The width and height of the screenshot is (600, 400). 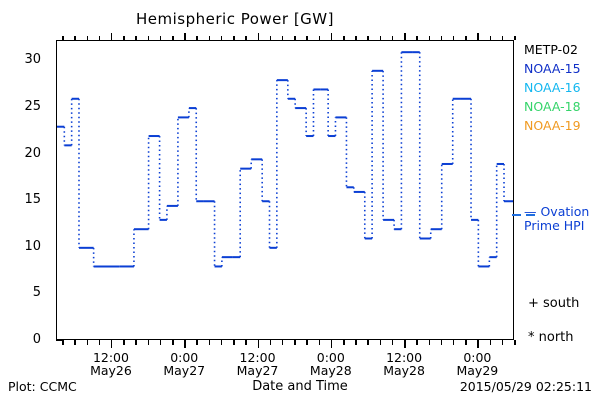 I want to click on y-tick-label: 30, so click(x=32, y=60).